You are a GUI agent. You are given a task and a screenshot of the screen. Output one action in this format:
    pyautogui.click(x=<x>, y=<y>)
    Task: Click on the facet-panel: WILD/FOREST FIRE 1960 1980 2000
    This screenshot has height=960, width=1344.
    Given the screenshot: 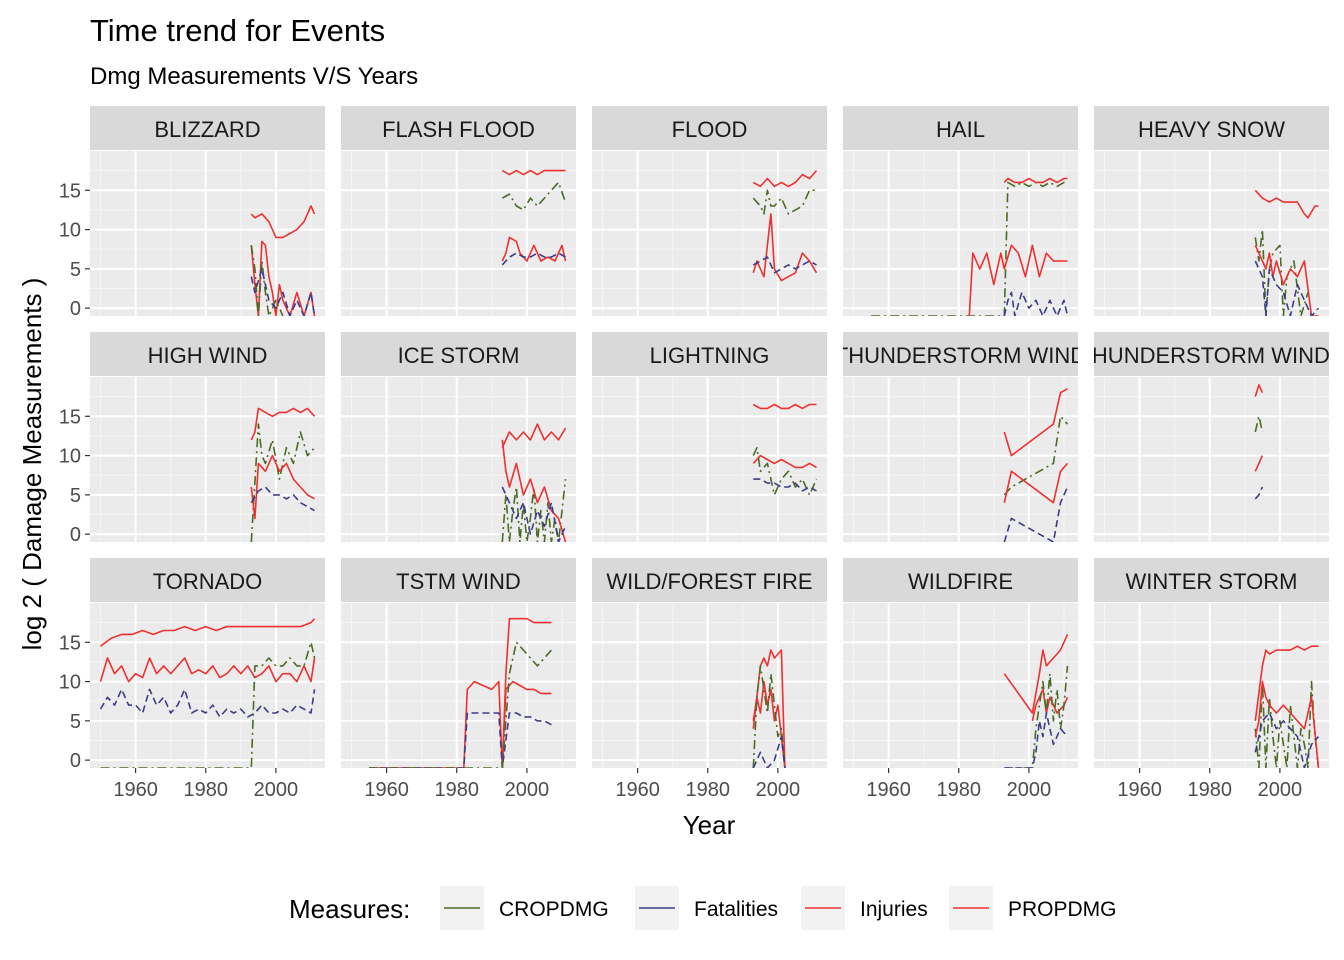 What is the action you would take?
    pyautogui.click(x=709, y=679)
    